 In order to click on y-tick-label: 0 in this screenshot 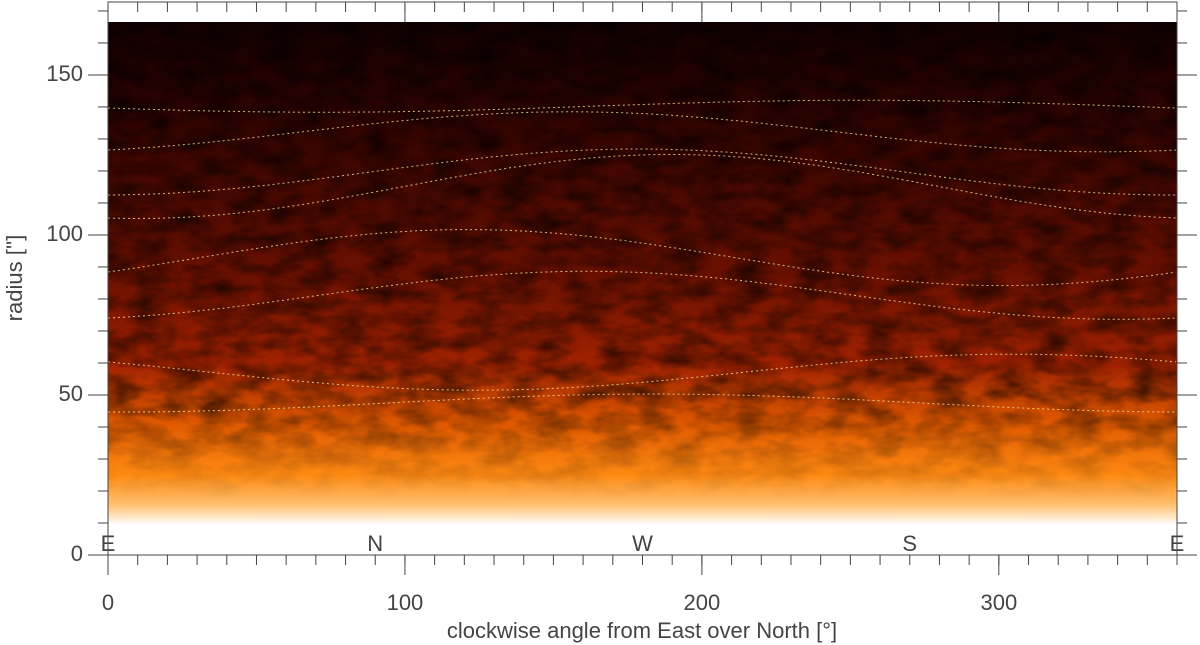, I will do `click(77, 553)`.